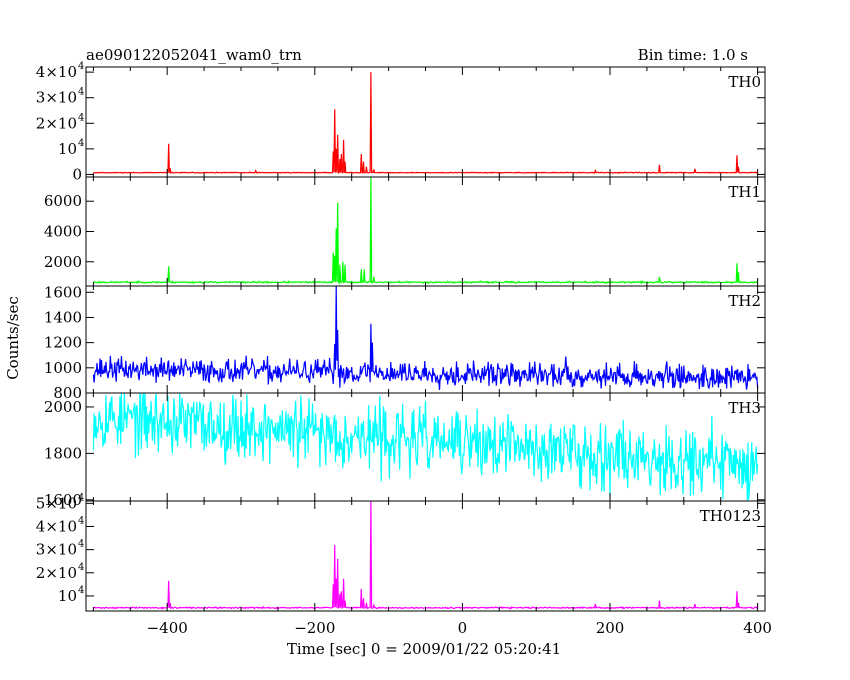  What do you see at coordinates (610, 628) in the screenshot?
I see `x-tick-label: 200` at bounding box center [610, 628].